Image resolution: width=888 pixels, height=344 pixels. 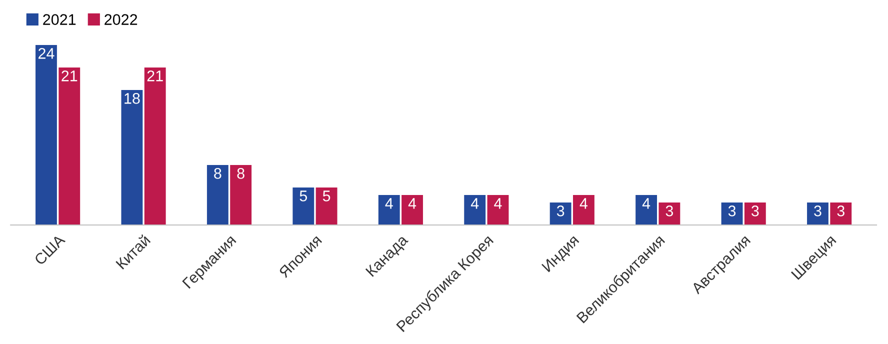 I want to click on data-label: 24, so click(x=46, y=53).